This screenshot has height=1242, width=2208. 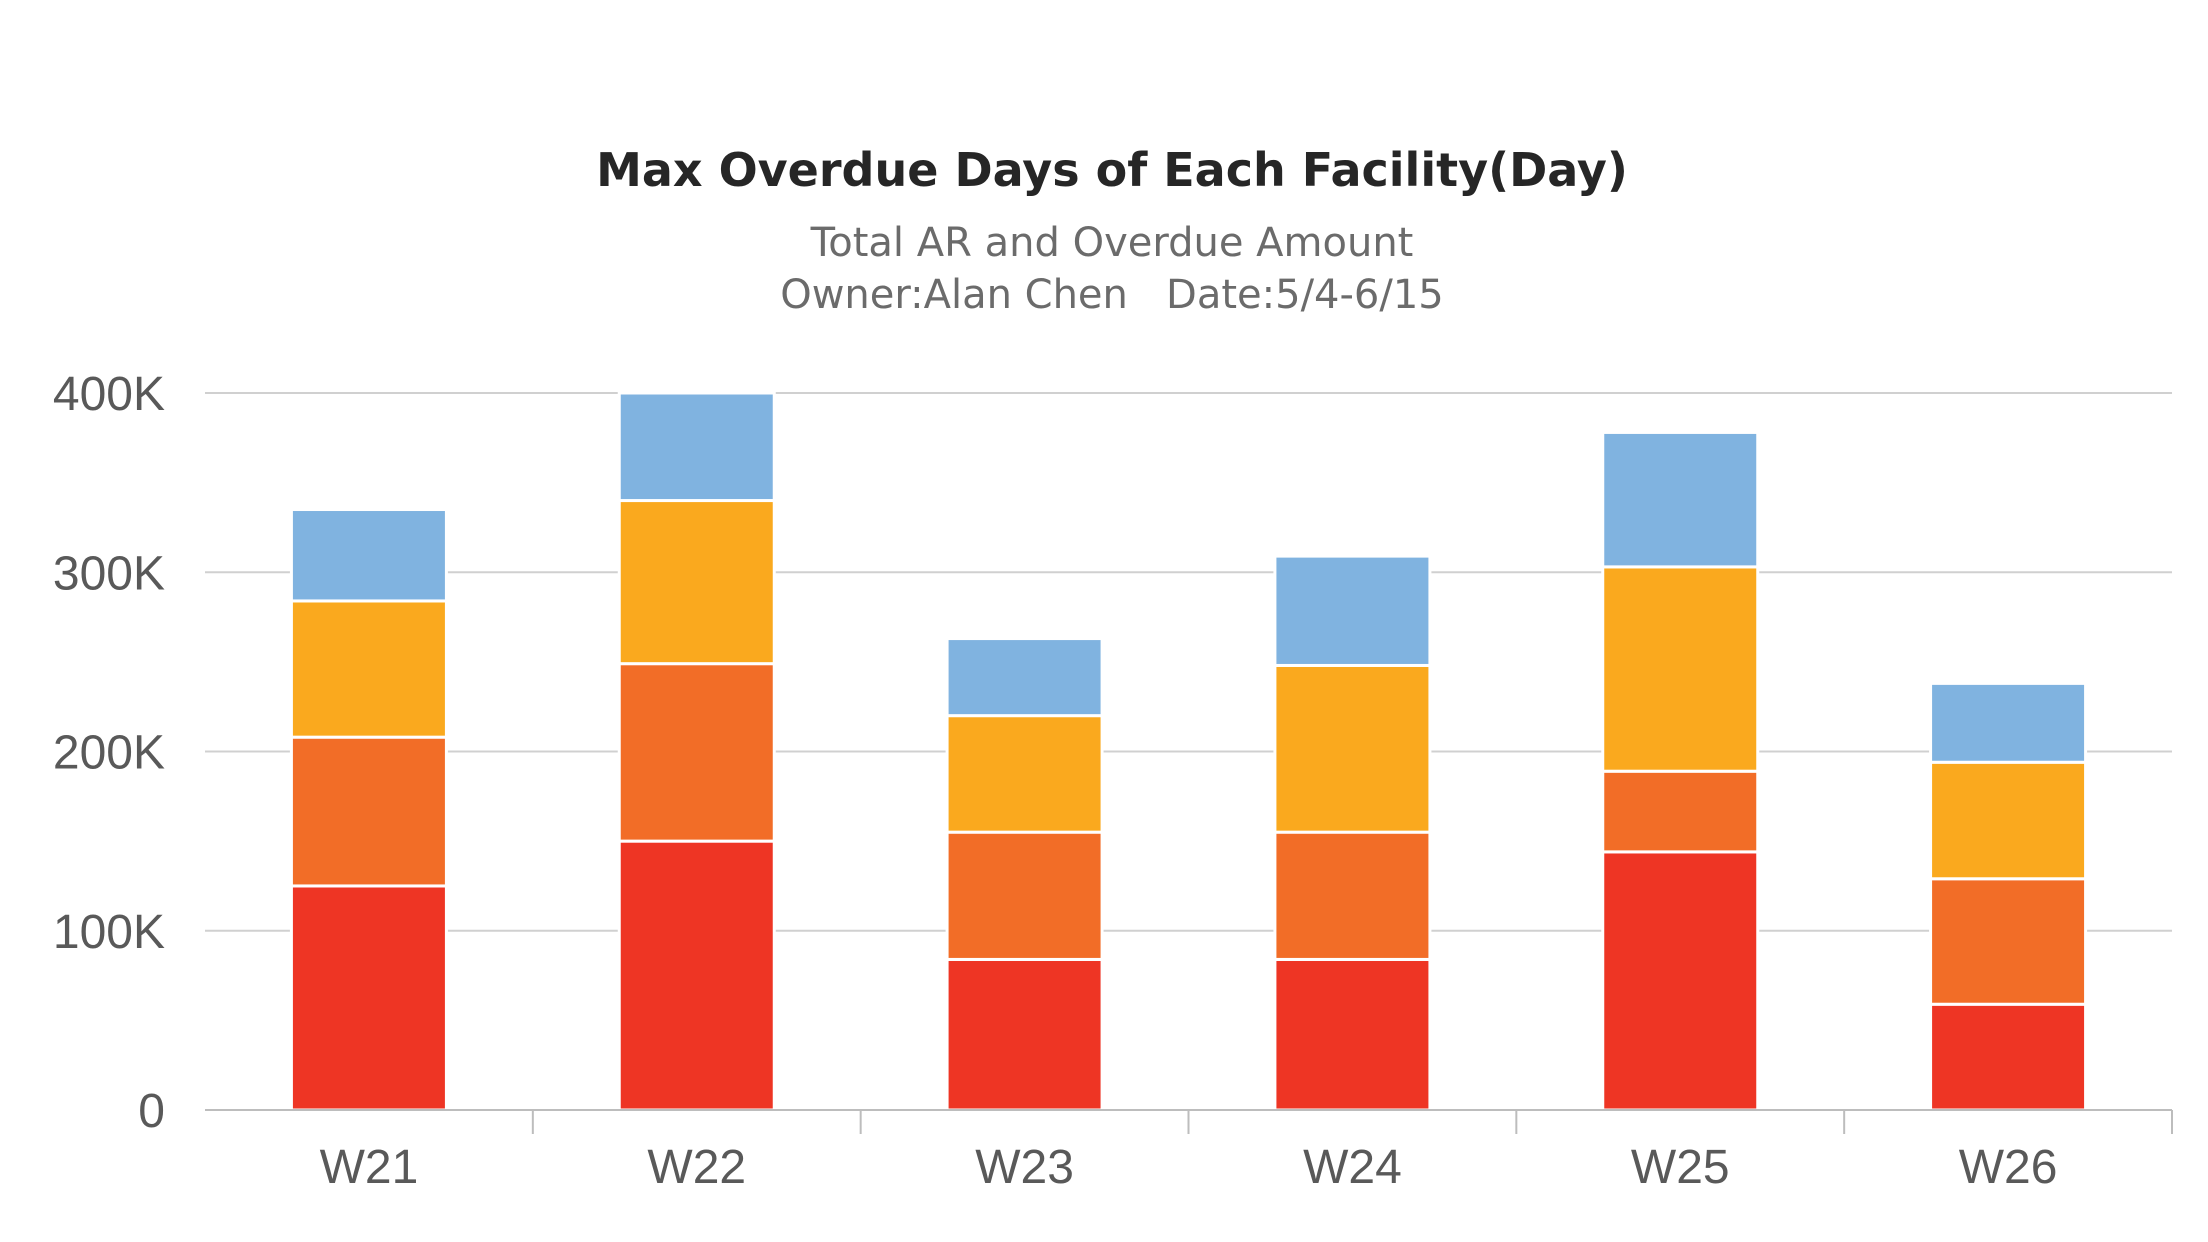 I want to click on x-tick-label: W21, so click(x=369, y=1167).